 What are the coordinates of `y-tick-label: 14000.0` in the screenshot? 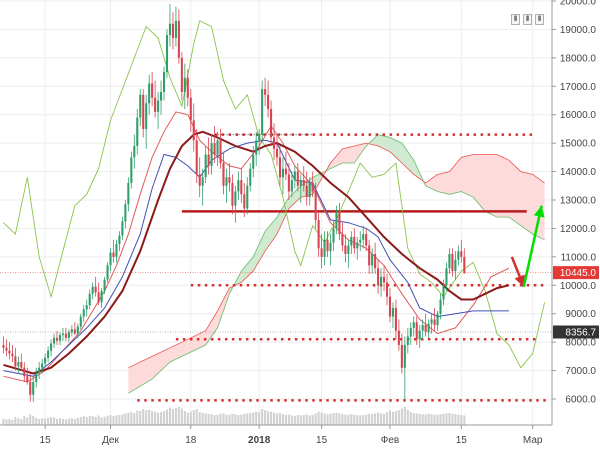 It's located at (578, 172).